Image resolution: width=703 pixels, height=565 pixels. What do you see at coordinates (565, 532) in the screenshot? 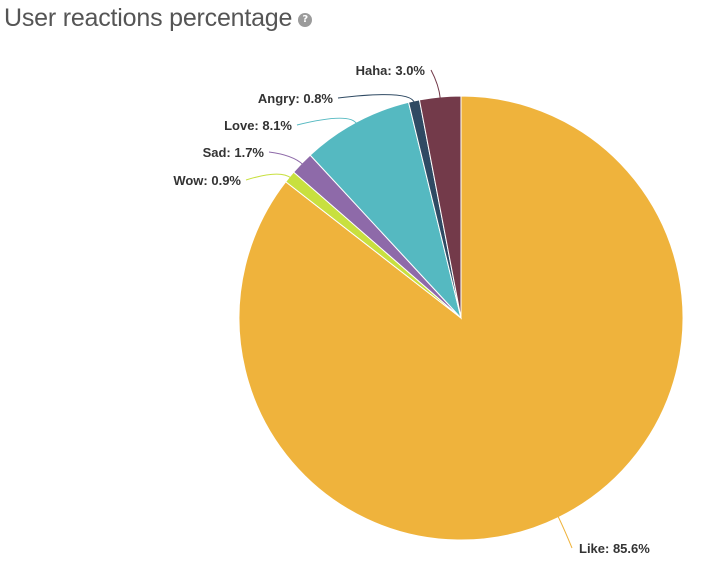
I see `leader-line-like` at bounding box center [565, 532].